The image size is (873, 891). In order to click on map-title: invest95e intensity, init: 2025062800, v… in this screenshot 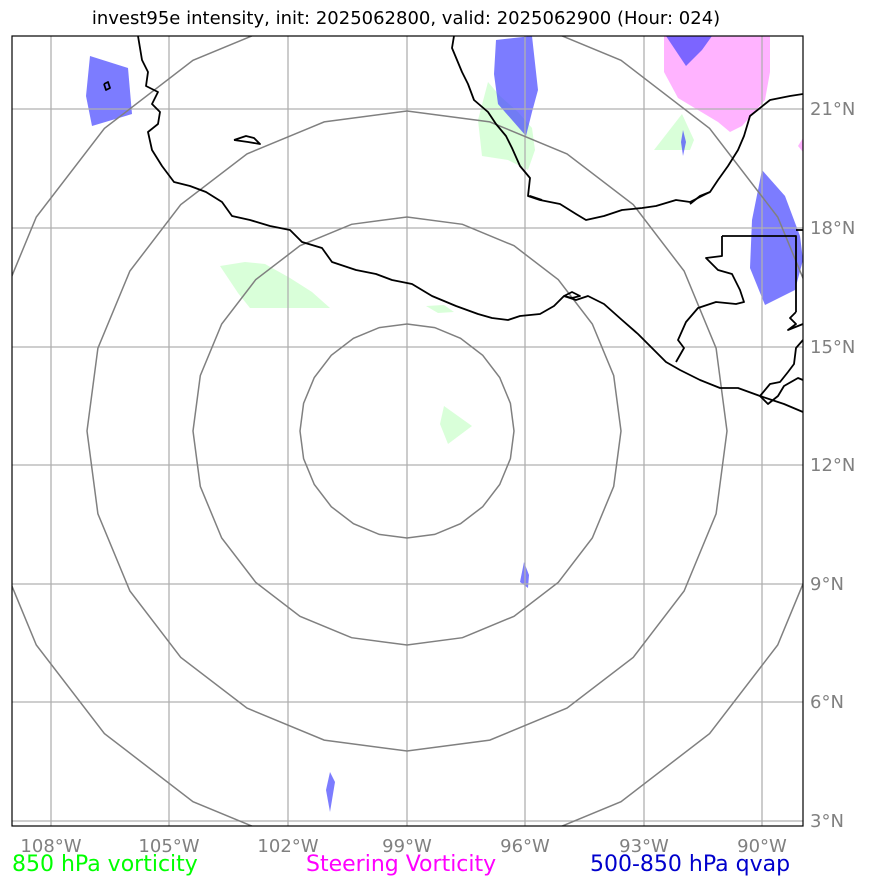, I will do `click(406, 18)`.